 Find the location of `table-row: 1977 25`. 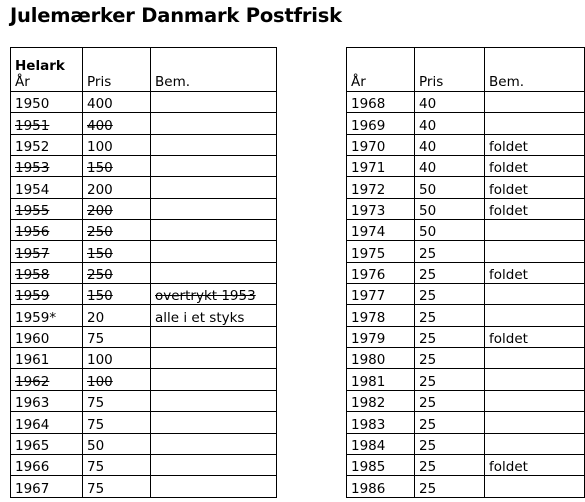

table-row: 1977 25 is located at coordinates (465, 294).